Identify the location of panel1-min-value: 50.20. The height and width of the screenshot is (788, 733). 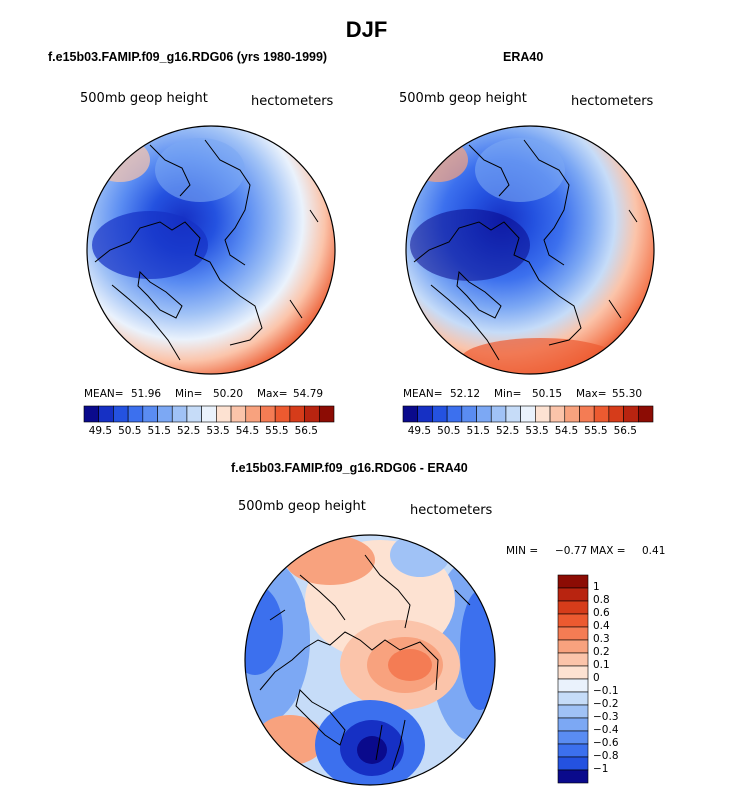
(228, 394).